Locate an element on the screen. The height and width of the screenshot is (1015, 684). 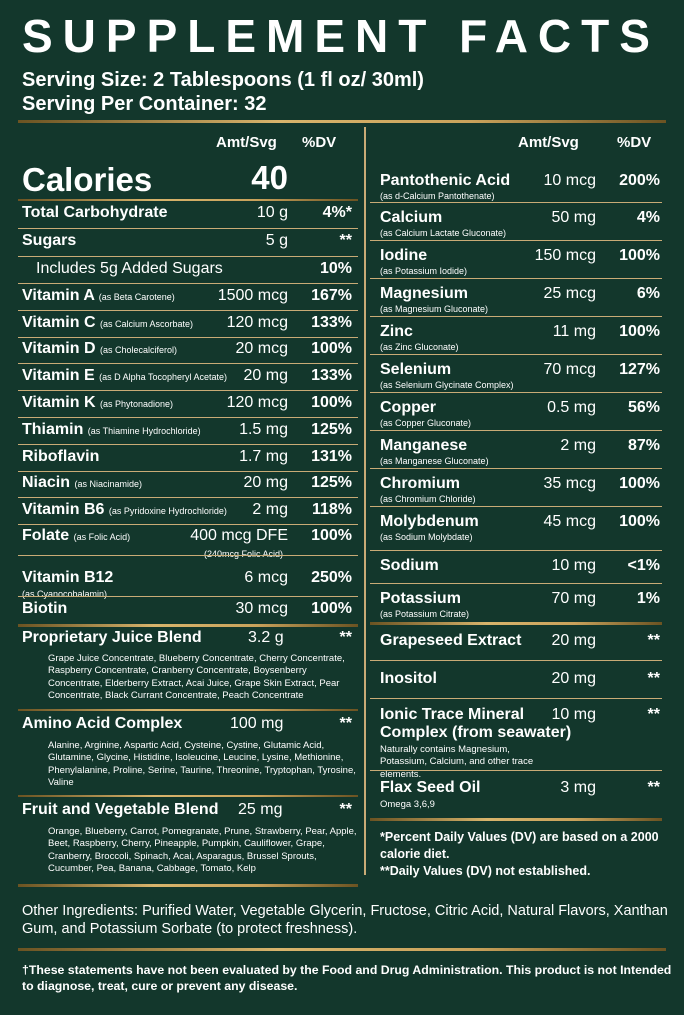
nutrient-amount: 20 mg is located at coordinates (265, 375).